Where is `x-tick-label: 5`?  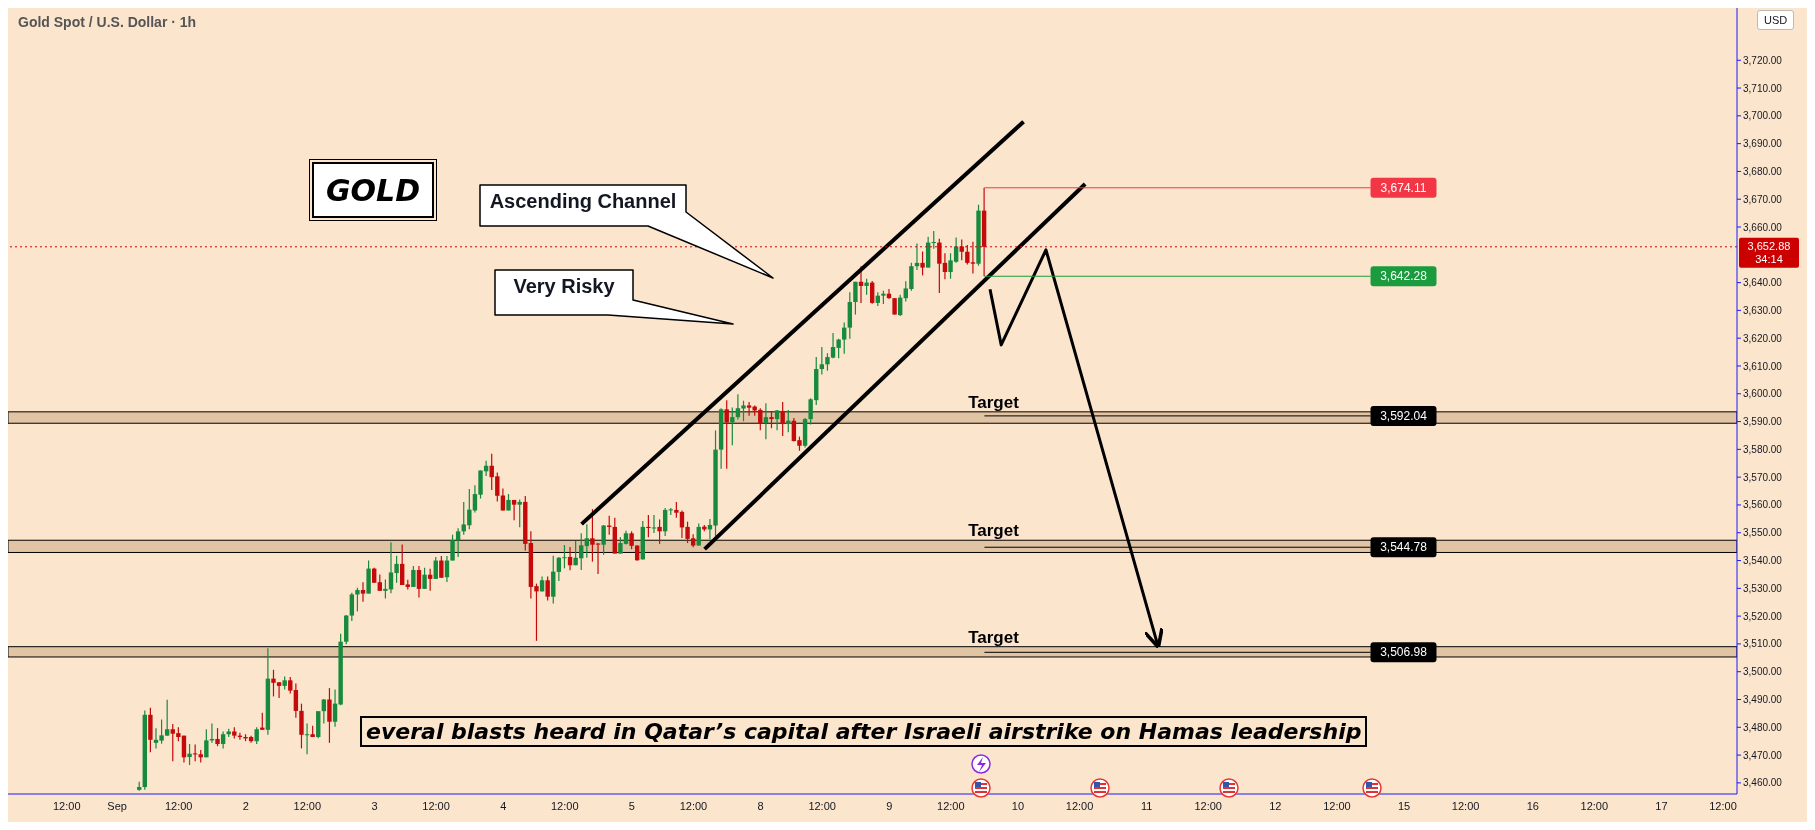 x-tick-label: 5 is located at coordinates (631, 805).